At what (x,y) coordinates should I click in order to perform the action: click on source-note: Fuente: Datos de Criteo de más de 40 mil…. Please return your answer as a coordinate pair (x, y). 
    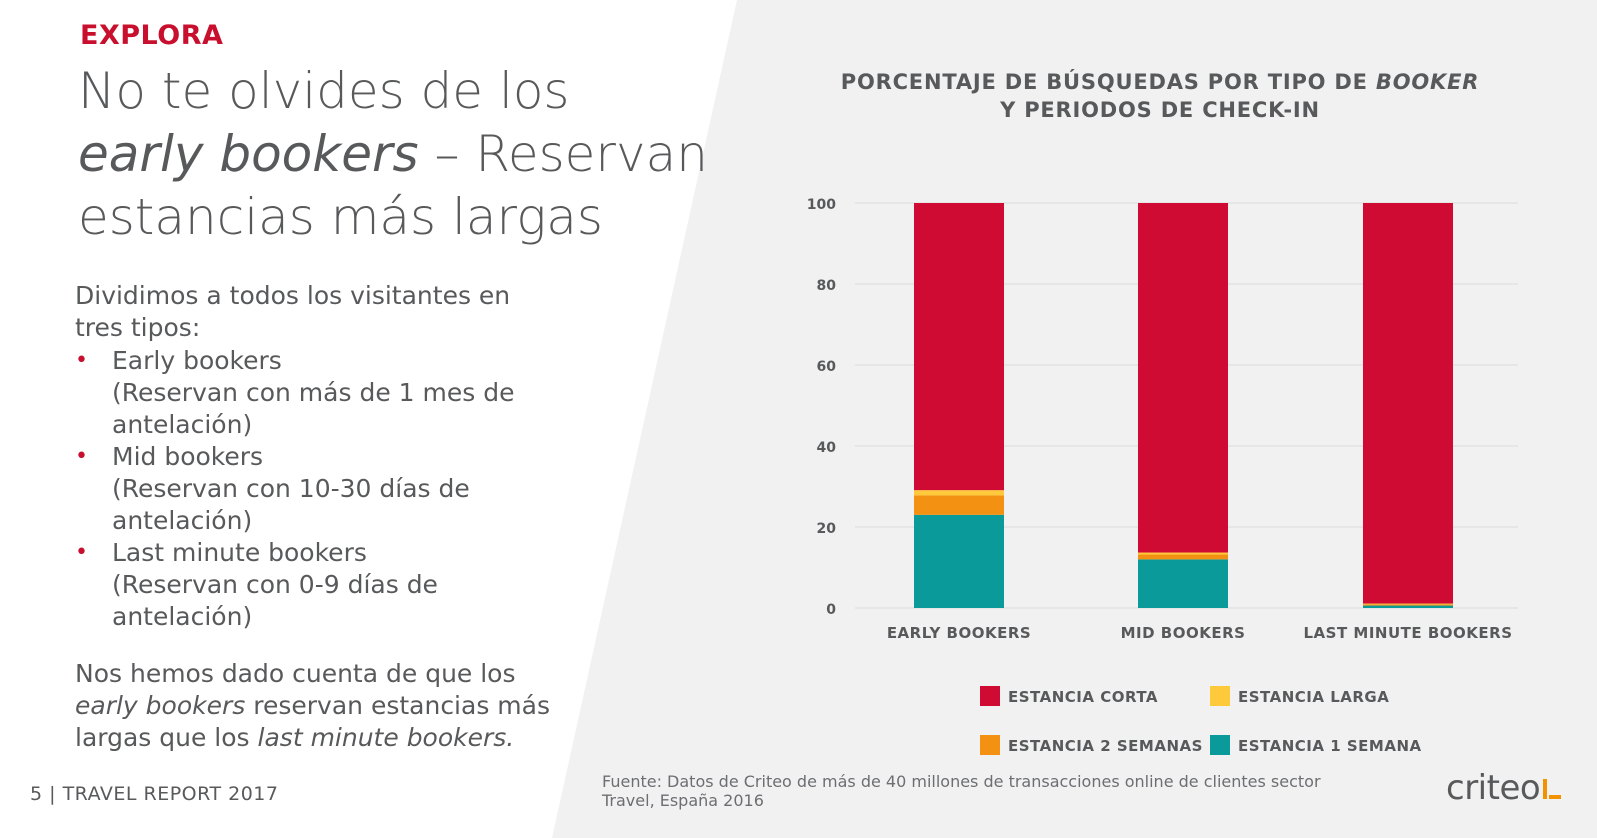
    Looking at the image, I should click on (961, 791).